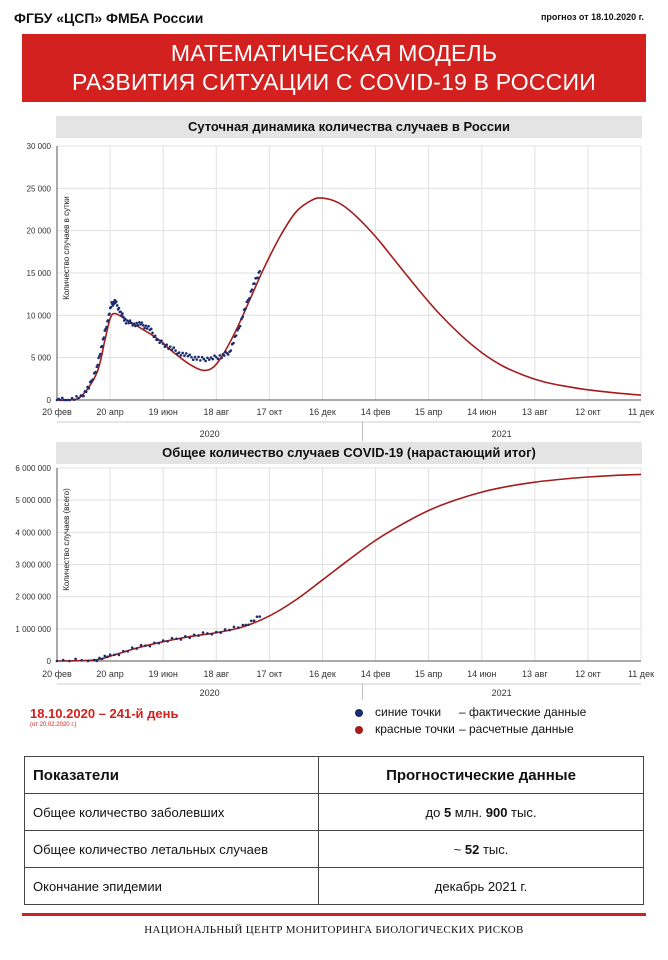 The width and height of the screenshot is (668, 960). I want to click on x-tick-label: 13 авг, so click(535, 412).